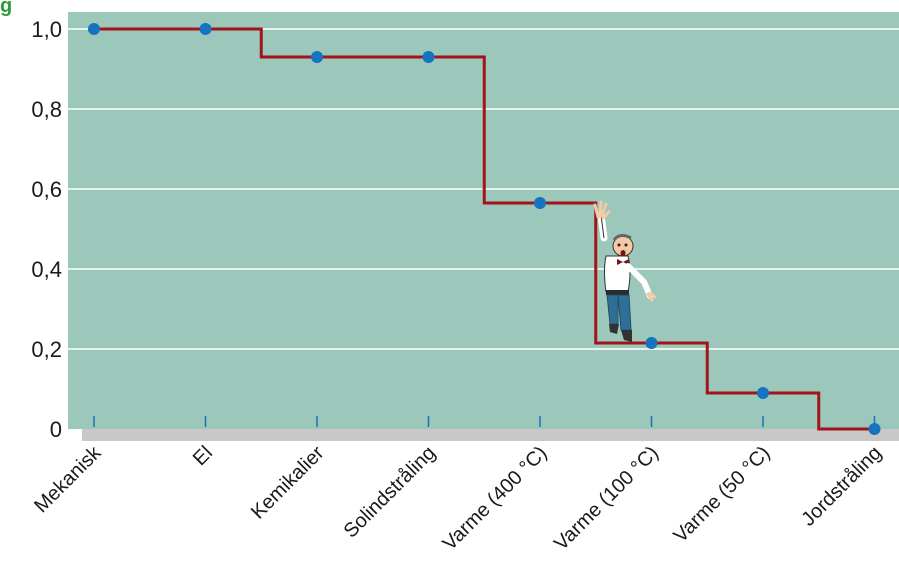 The width and height of the screenshot is (899, 585). I want to click on falling-man-illustration, so click(625, 271).